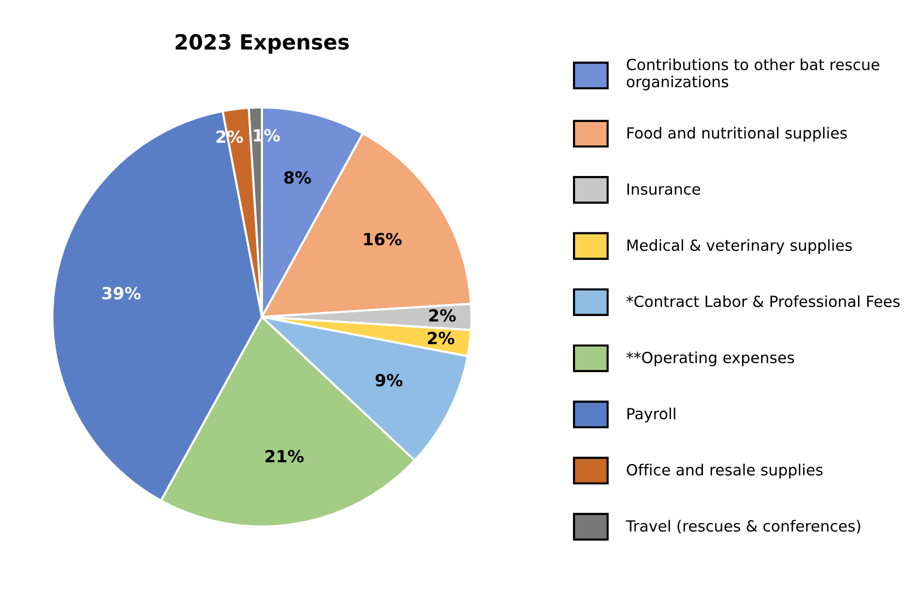 Image resolution: width=911 pixels, height=598 pixels. I want to click on legend-label: Contributions to other bat rescue organizations, so click(753, 74).